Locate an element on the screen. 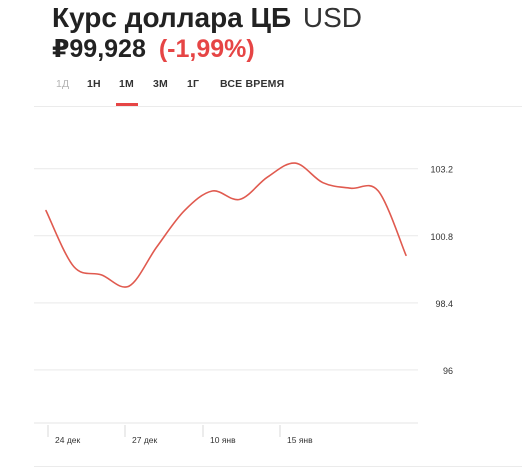 The image size is (522, 471). tab-3m: 3М is located at coordinates (160, 84).